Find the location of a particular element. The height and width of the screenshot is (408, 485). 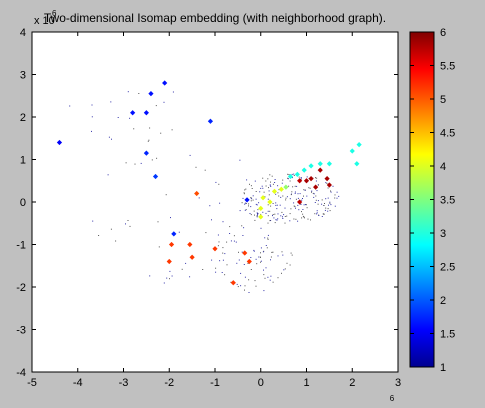

y-tick-label: -4 is located at coordinates (21, 373).